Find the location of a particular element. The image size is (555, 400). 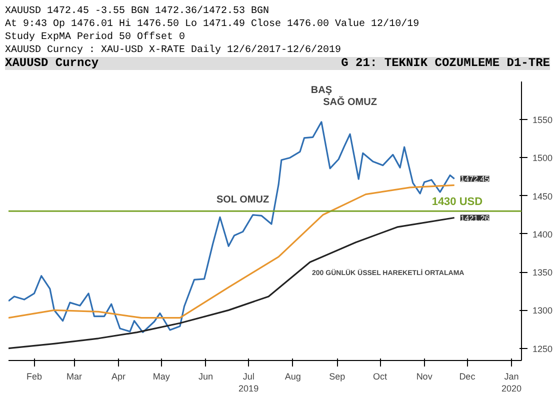

x-tick-label: May is located at coordinates (161, 377).